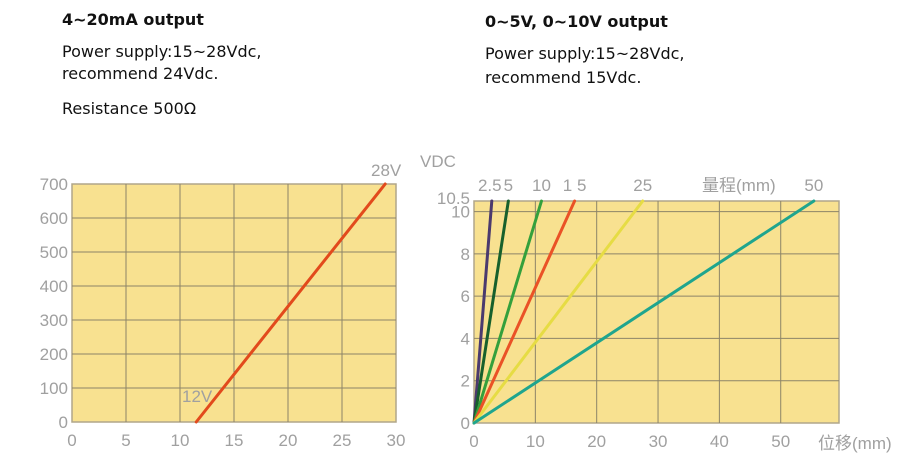 This screenshot has width=916, height=471. I want to click on x-tick-label: 25, so click(342, 440).